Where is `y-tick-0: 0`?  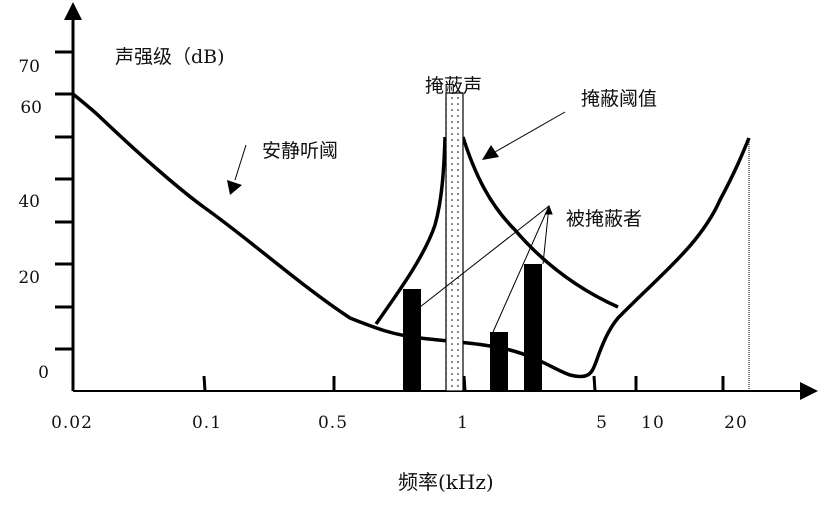
y-tick-0: 0 is located at coordinates (43, 373).